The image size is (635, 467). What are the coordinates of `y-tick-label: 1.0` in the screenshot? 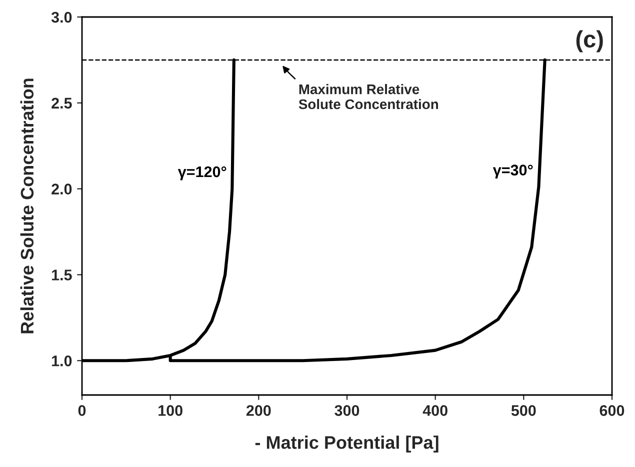 It's located at (62, 361).